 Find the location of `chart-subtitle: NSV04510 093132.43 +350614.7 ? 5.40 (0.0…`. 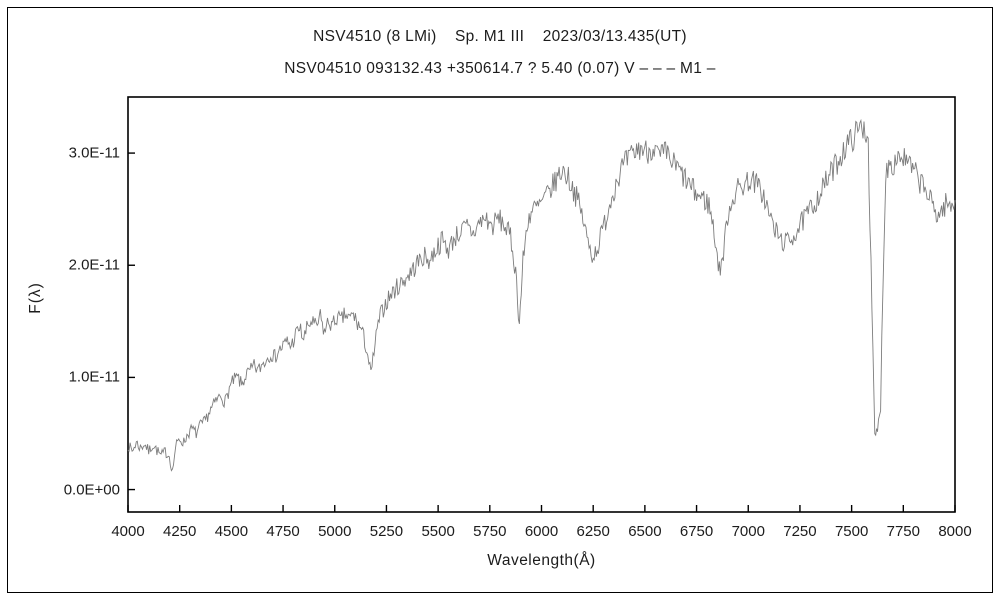

chart-subtitle: NSV04510 093132.43 +350614.7 ? 5.40 (0.0… is located at coordinates (500, 68).